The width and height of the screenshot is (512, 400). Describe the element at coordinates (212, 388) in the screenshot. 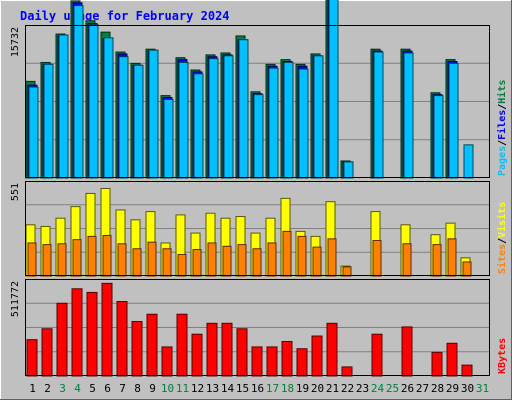

I see `x-tick-label-day-13: 13` at that location.